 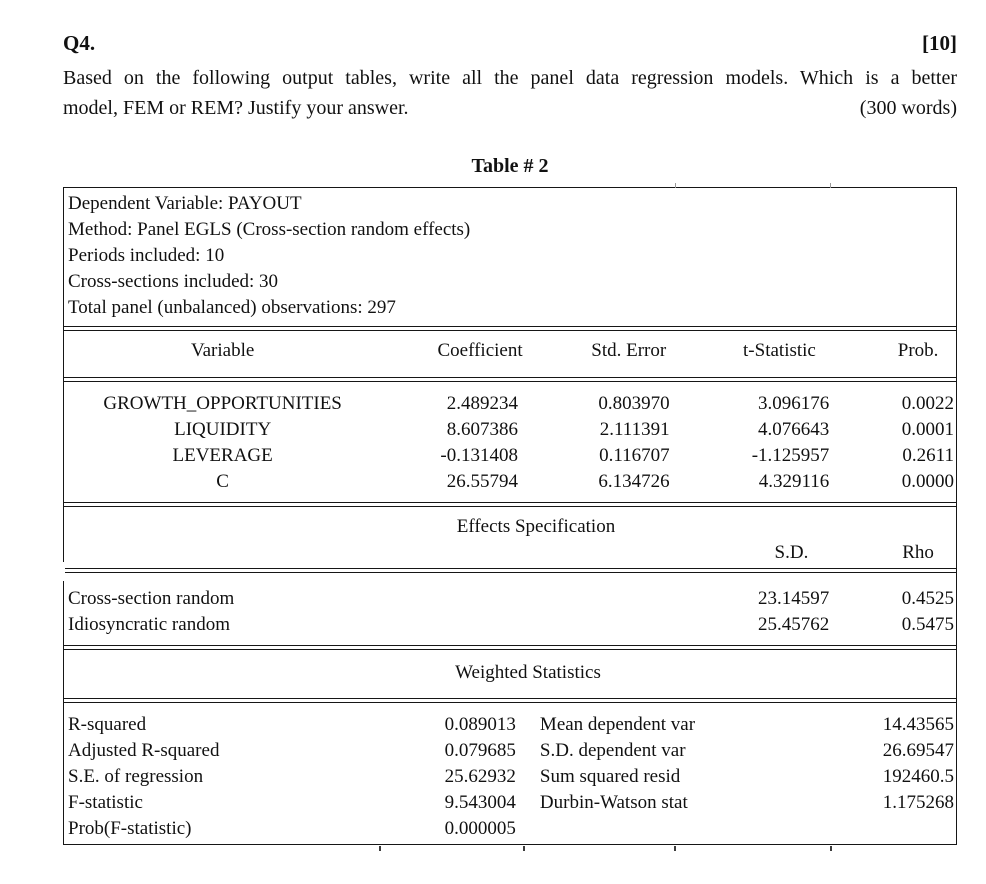 What do you see at coordinates (510, 625) in the screenshot?
I see `table-row: Idiosyncratic random 25.45762 0.5475` at bounding box center [510, 625].